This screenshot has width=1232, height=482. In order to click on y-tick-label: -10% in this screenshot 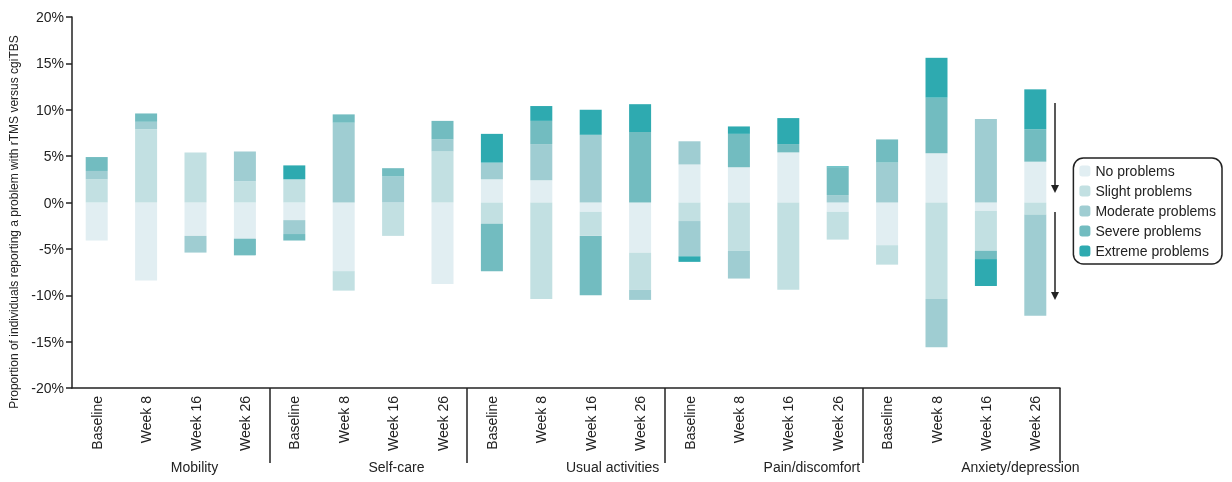, I will do `click(47, 295)`.